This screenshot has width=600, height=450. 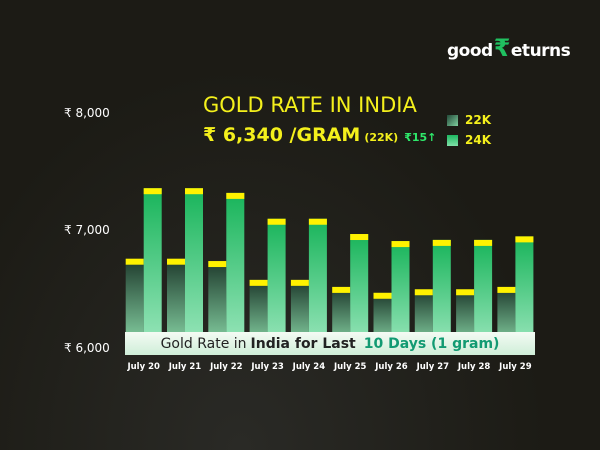 I want to click on legend-item-24k: 24K, so click(x=469, y=140).